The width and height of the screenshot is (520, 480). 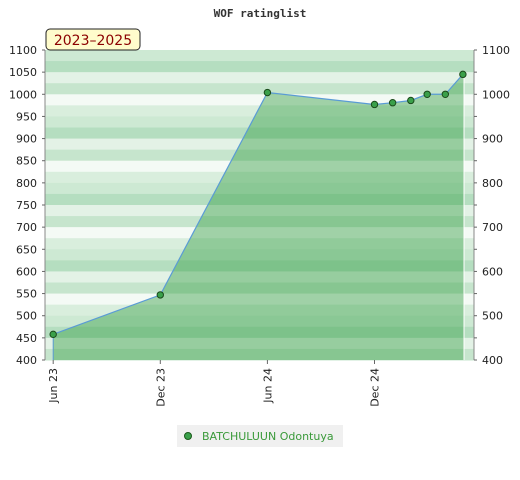 What do you see at coordinates (23, 50) in the screenshot?
I see `y-tick-label: 1100` at bounding box center [23, 50].